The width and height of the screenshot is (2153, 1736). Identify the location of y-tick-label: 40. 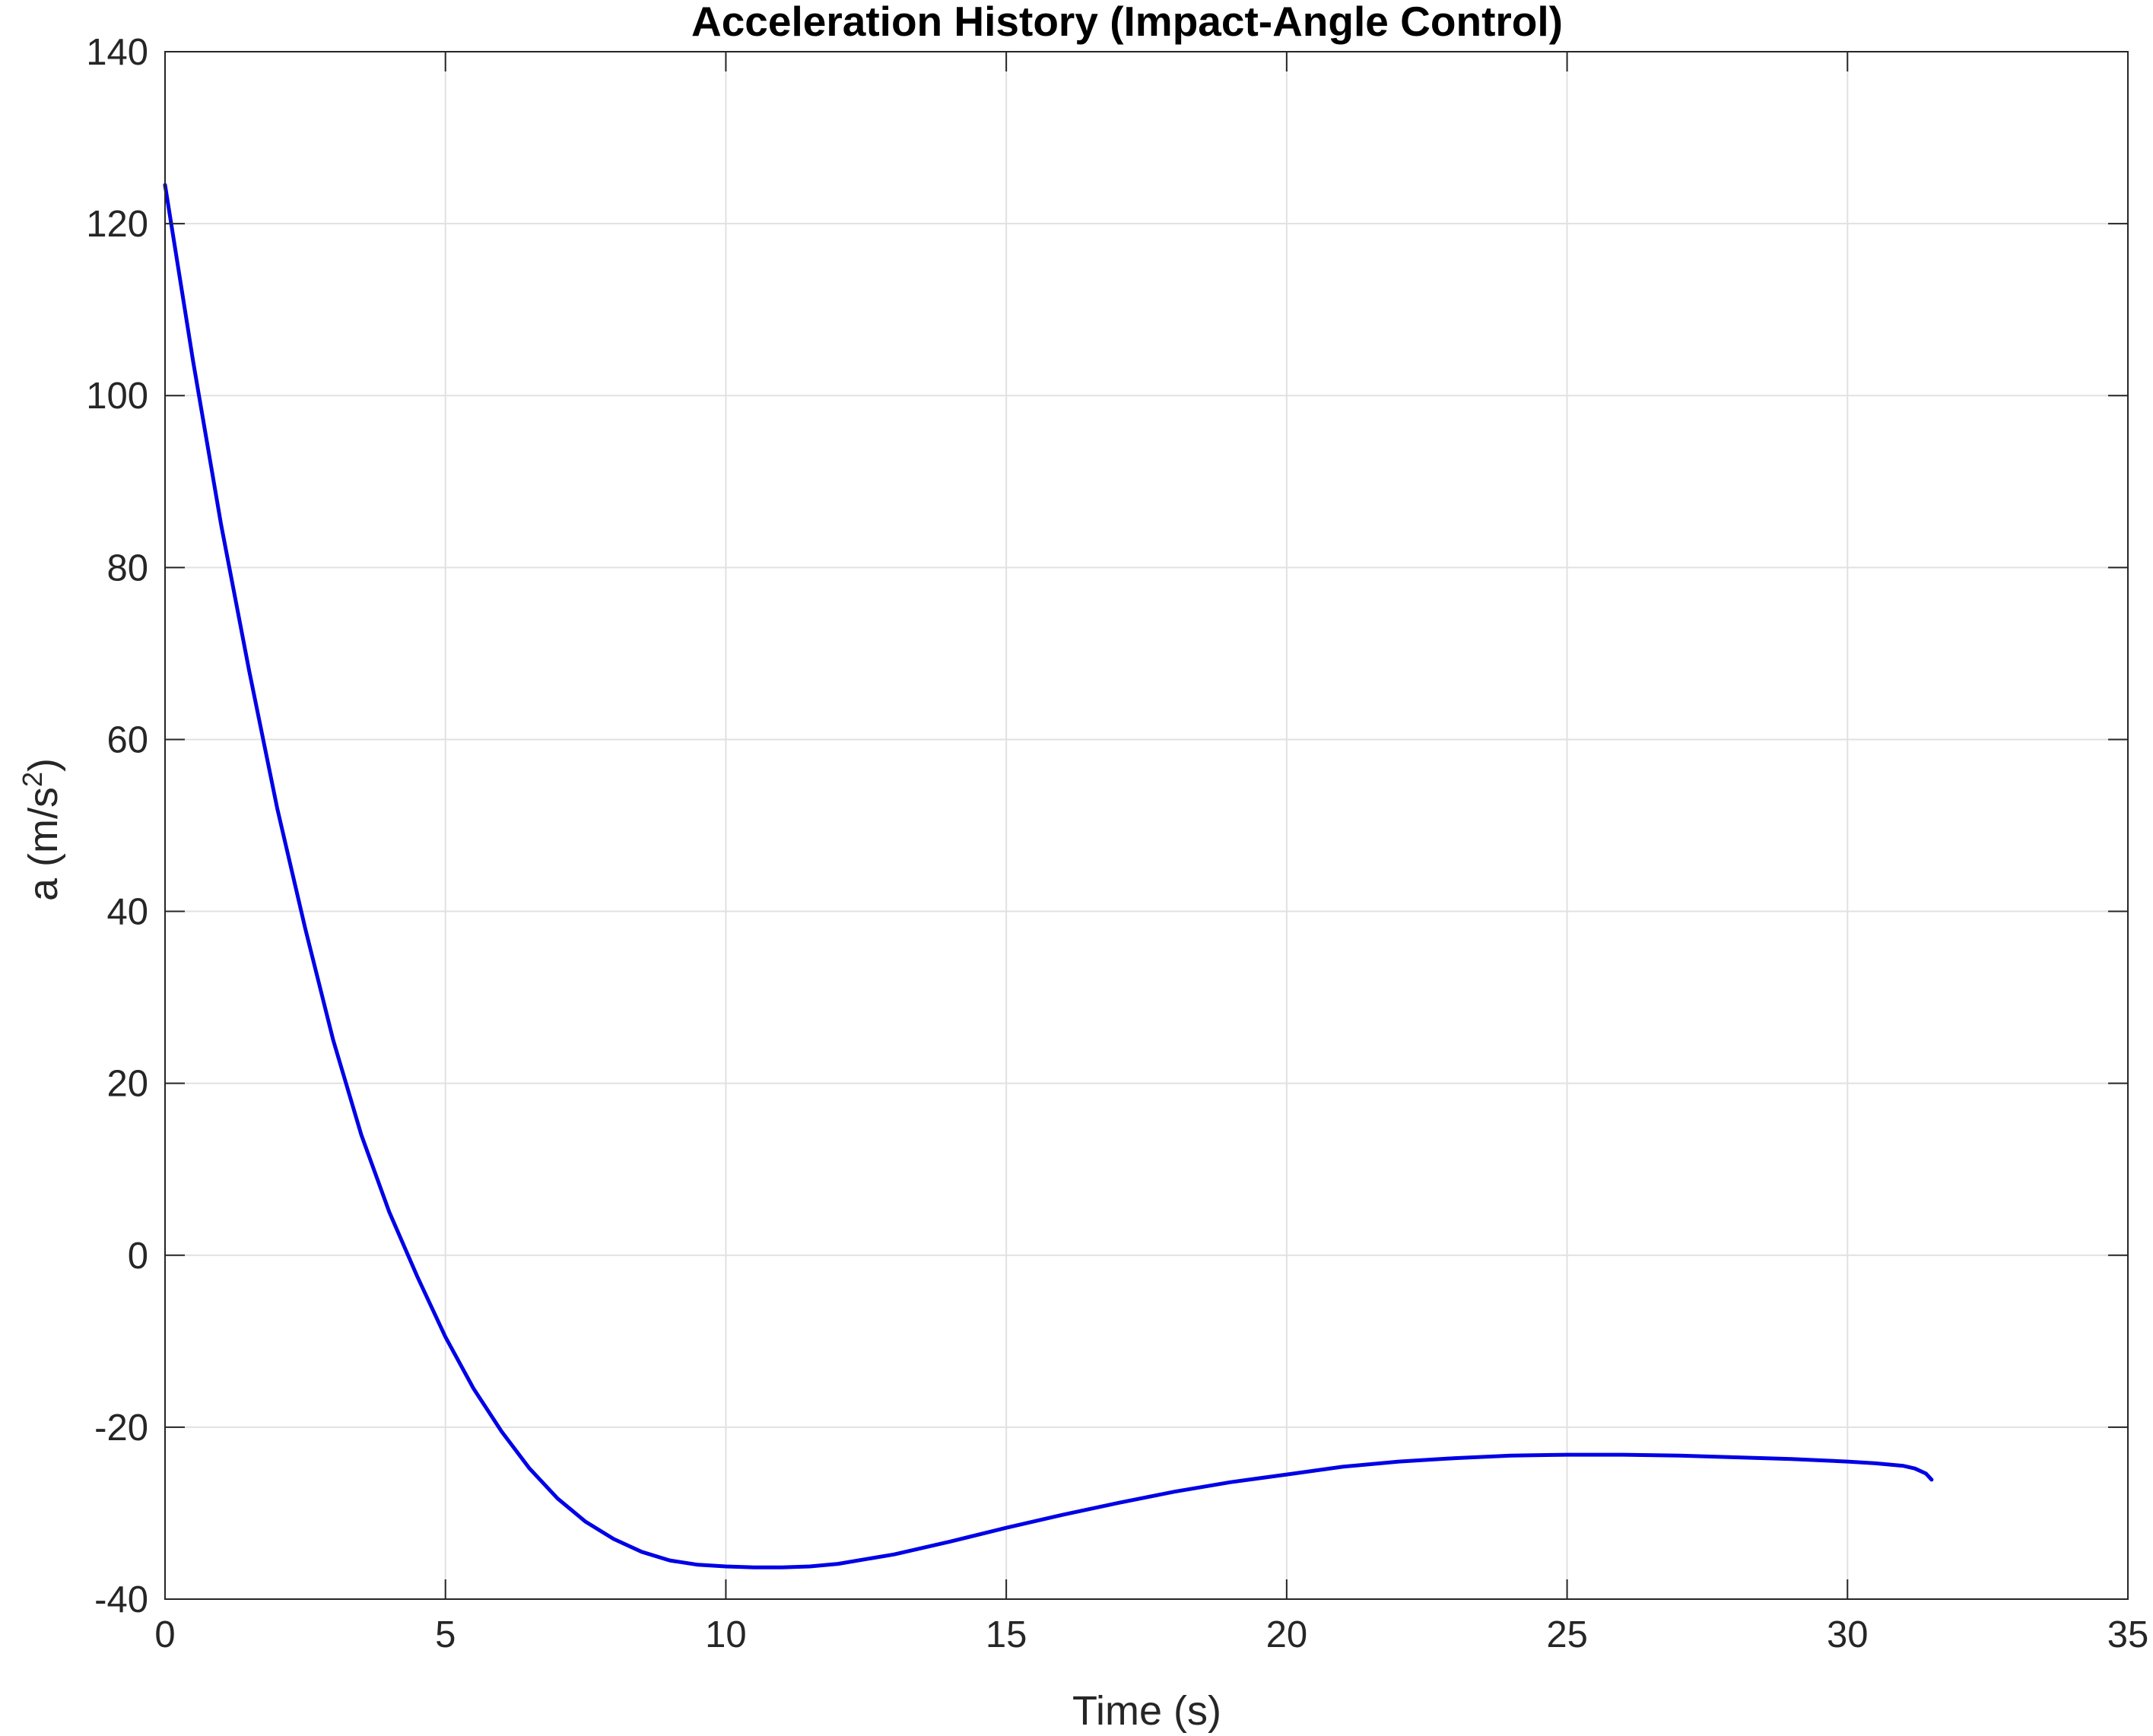
(127, 912).